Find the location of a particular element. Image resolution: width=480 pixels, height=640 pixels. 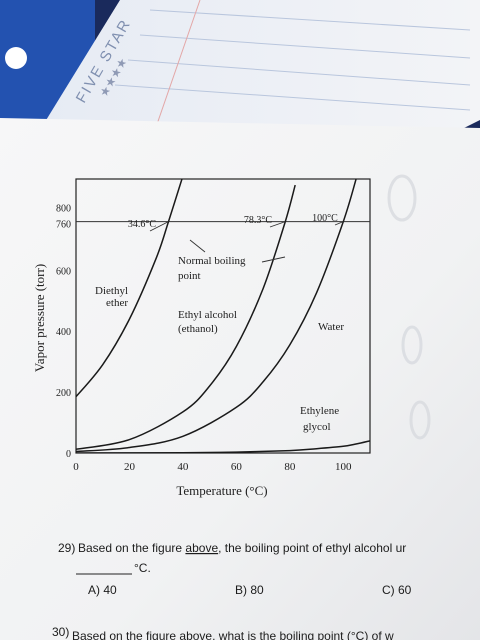

x-tick-label-0: 0 is located at coordinates (76, 467).